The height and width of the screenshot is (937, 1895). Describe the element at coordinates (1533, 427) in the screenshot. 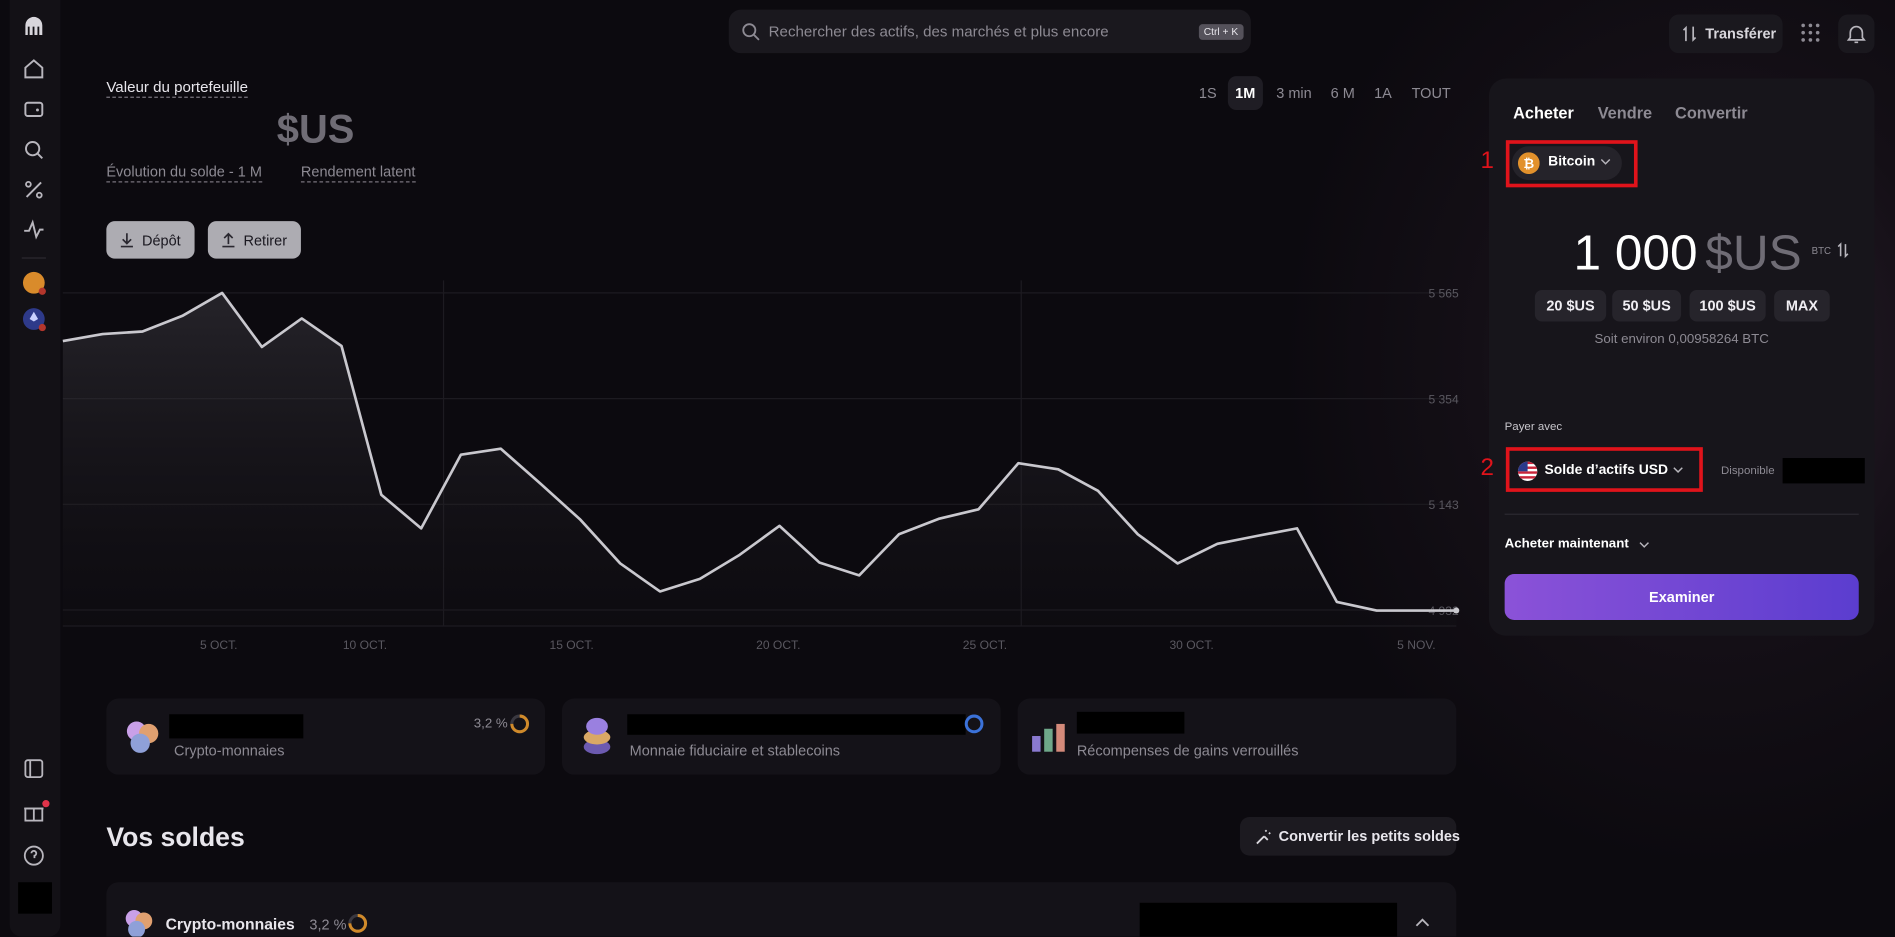

I see `pay-with-label: Payer avec` at that location.